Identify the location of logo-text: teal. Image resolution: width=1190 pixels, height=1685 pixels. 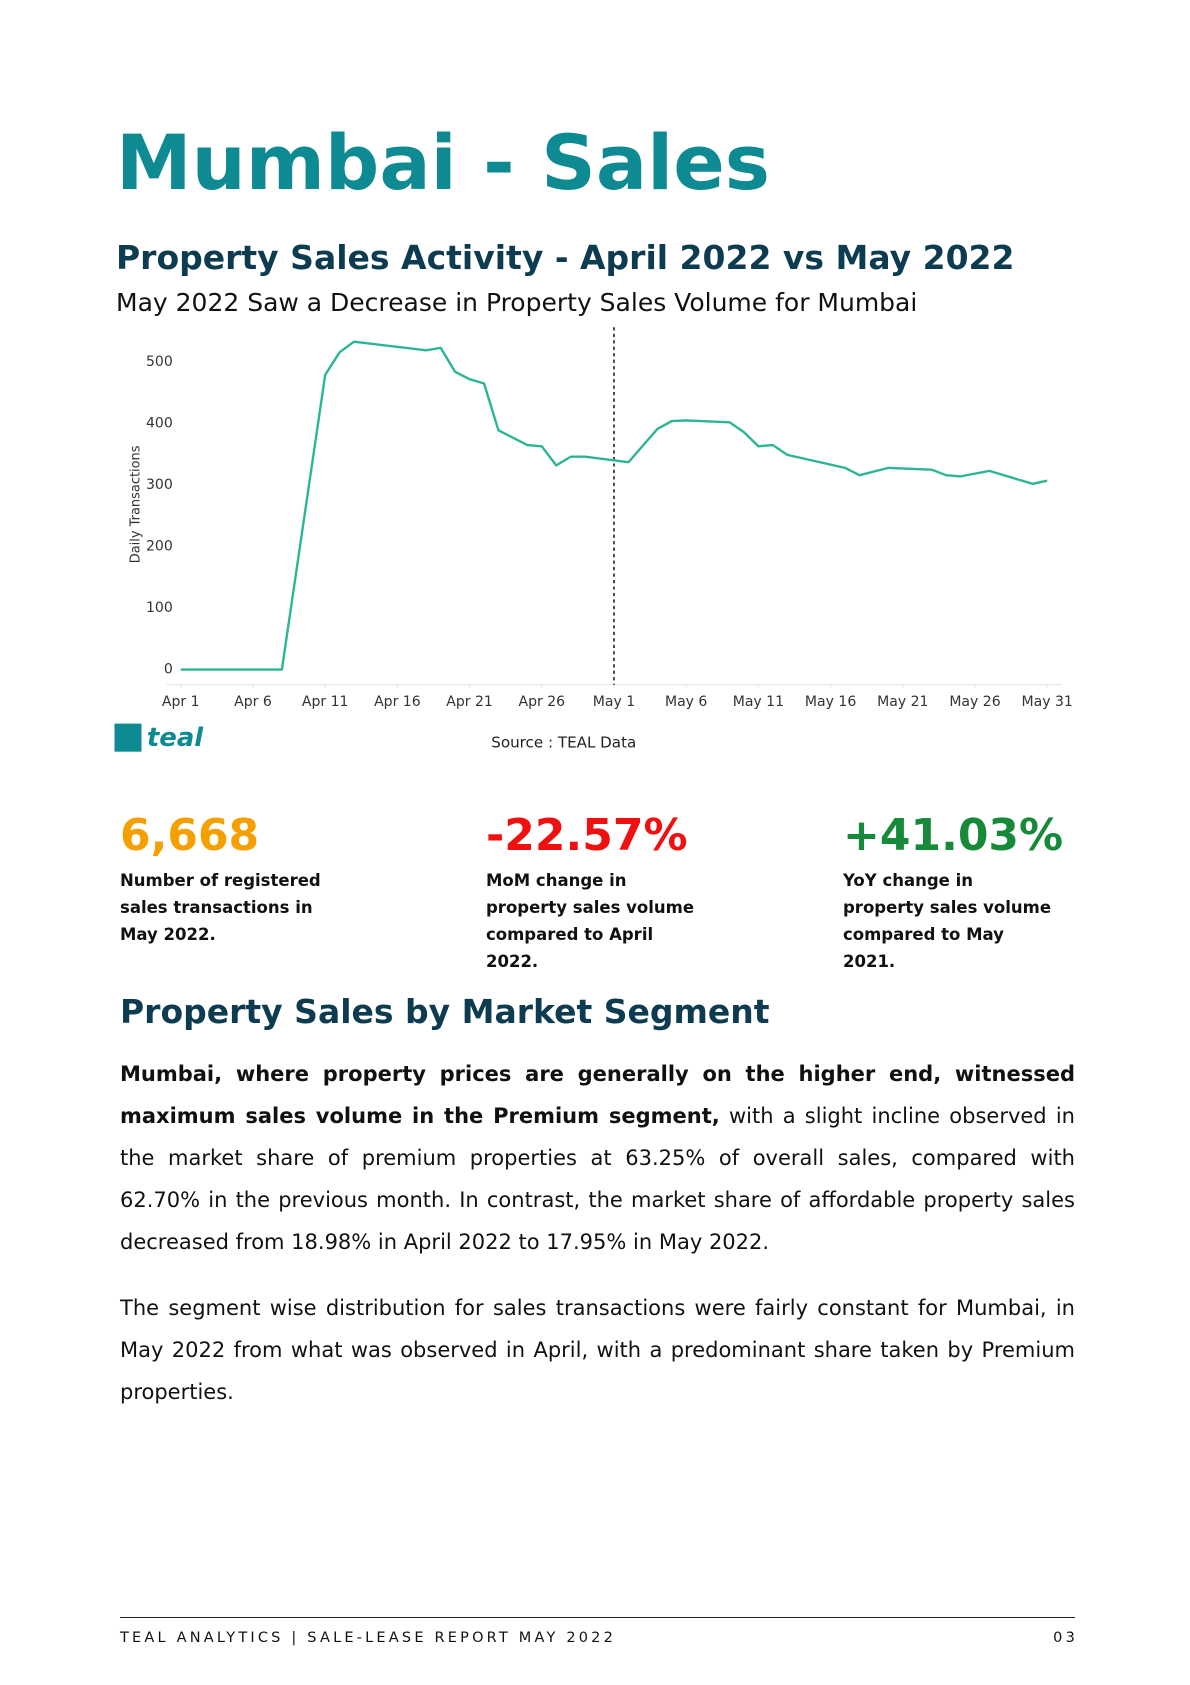
(175, 738).